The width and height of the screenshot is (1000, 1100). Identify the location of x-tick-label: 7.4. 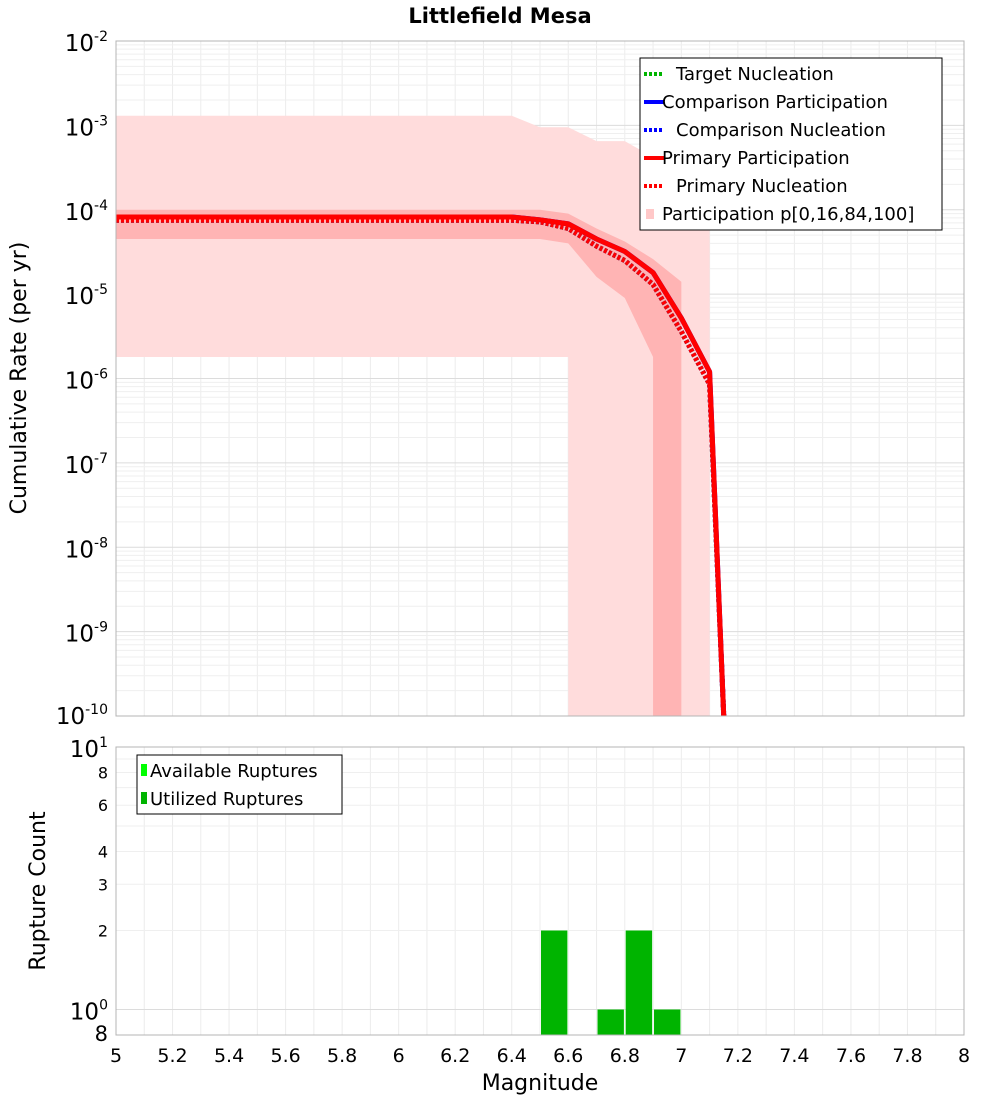
(794, 1056).